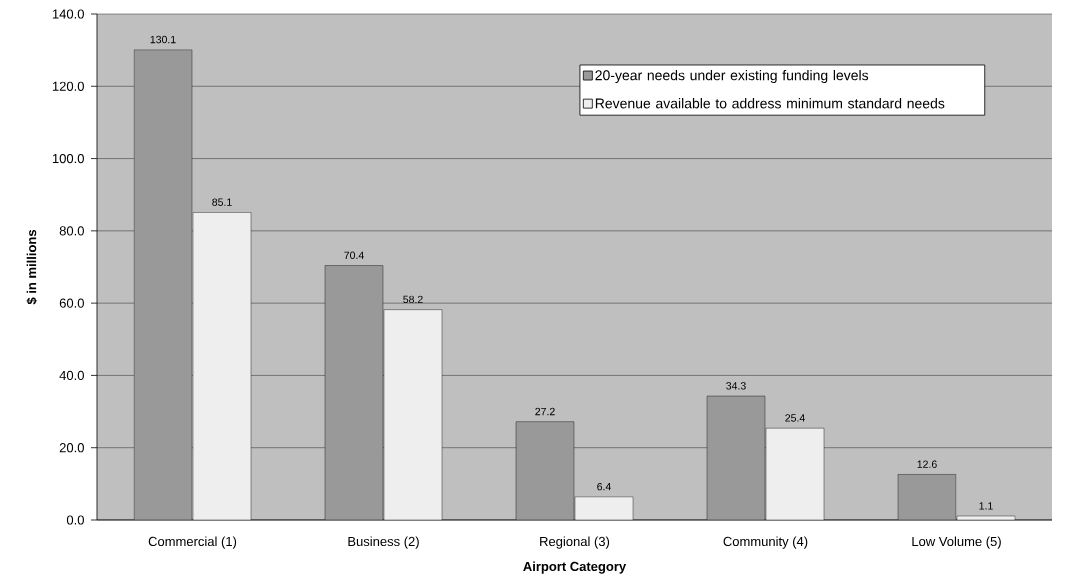 The height and width of the screenshot is (578, 1072). I want to click on x-tick-label: Business (2), so click(383, 542).